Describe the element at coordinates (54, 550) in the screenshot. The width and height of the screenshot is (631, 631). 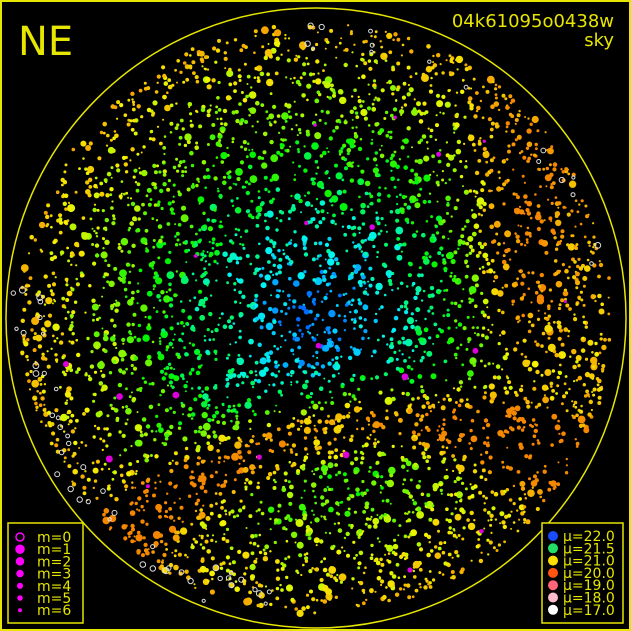
I see `magnitude-legend-label: m=1` at that location.